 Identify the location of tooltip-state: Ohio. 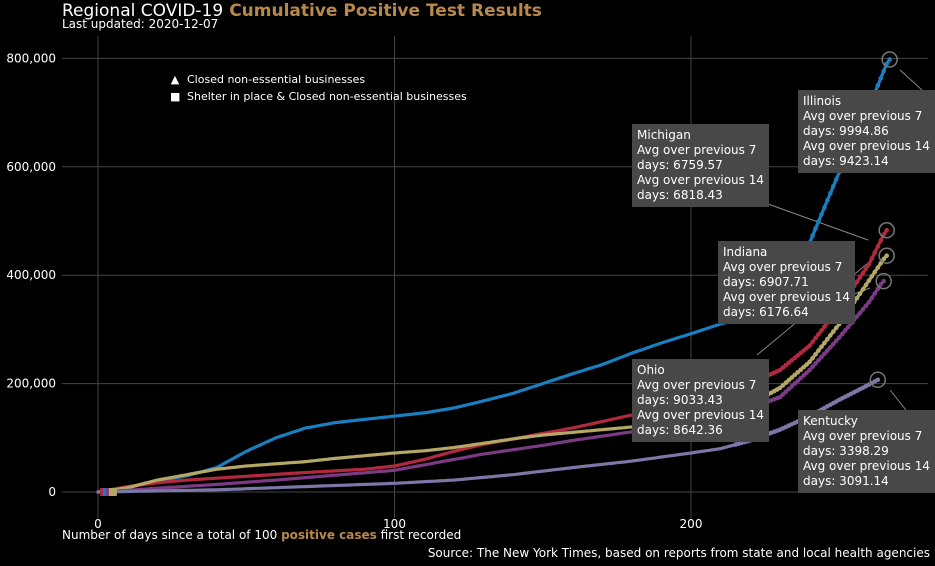
(651, 370).